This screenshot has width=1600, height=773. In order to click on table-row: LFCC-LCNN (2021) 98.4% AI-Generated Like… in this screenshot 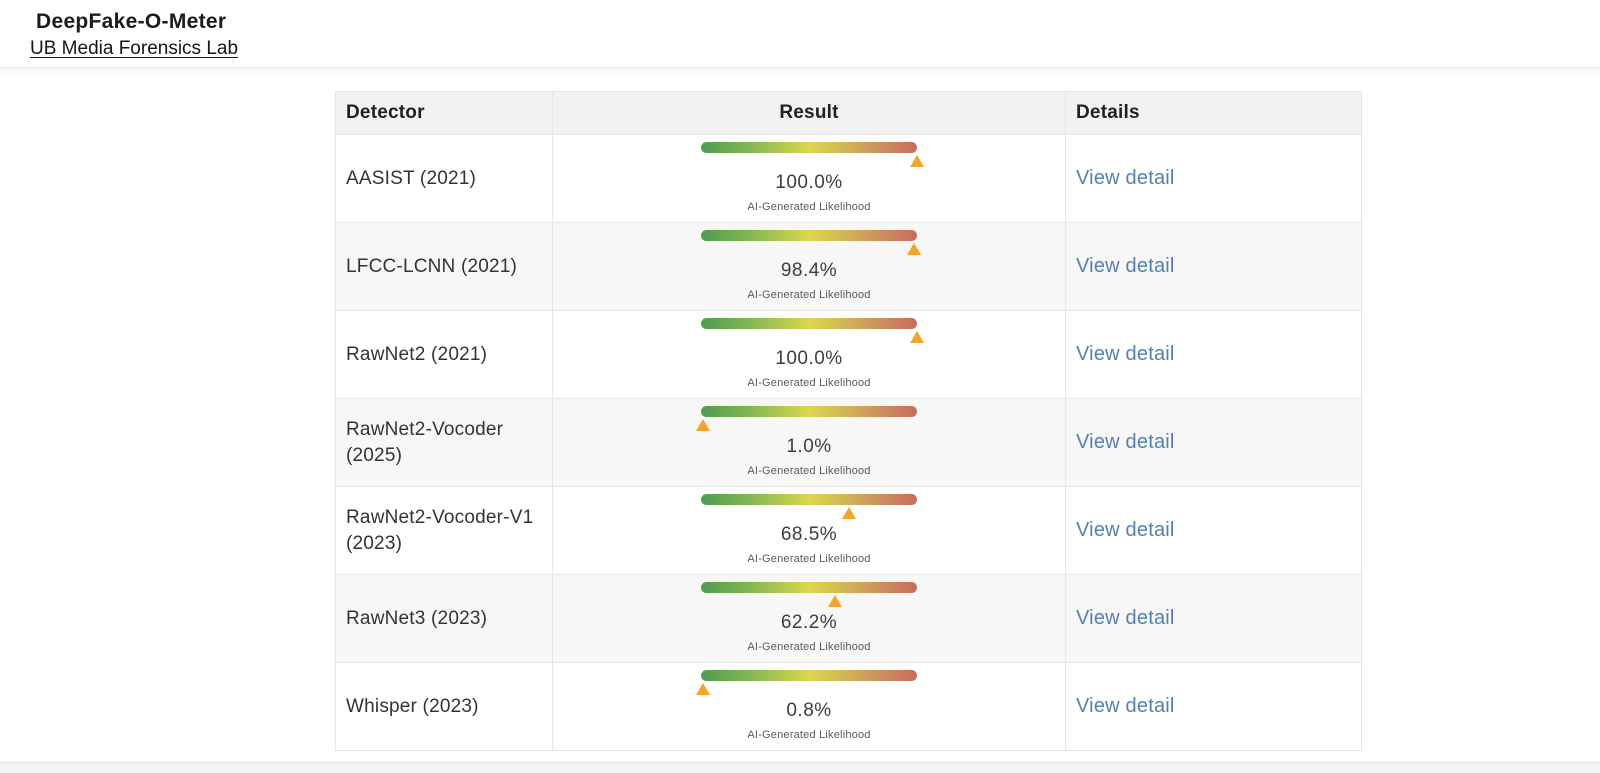, I will do `click(848, 266)`.